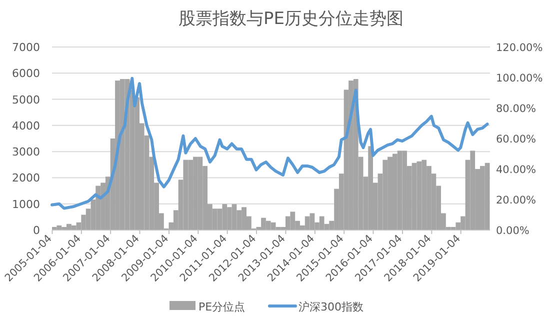 Image resolution: width=546 pixels, height=325 pixels. What do you see at coordinates (291, 19) in the screenshot?
I see `chart-title: 股票指数与PE历史分位走势图` at bounding box center [291, 19].